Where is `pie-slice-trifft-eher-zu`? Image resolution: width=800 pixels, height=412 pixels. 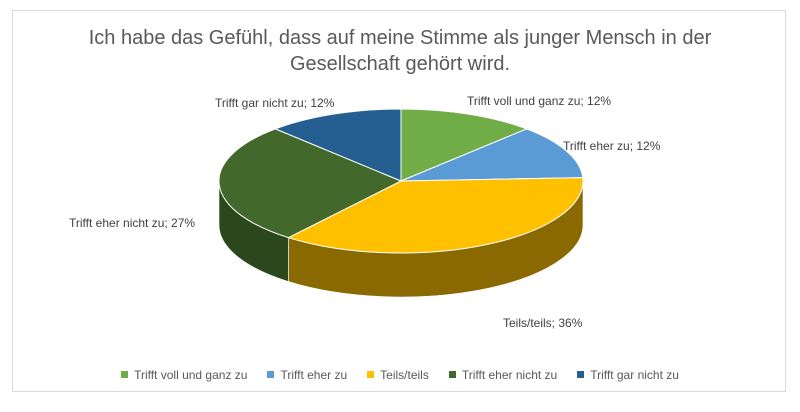
pie-slice-trifft-eher-zu is located at coordinates (492, 155).